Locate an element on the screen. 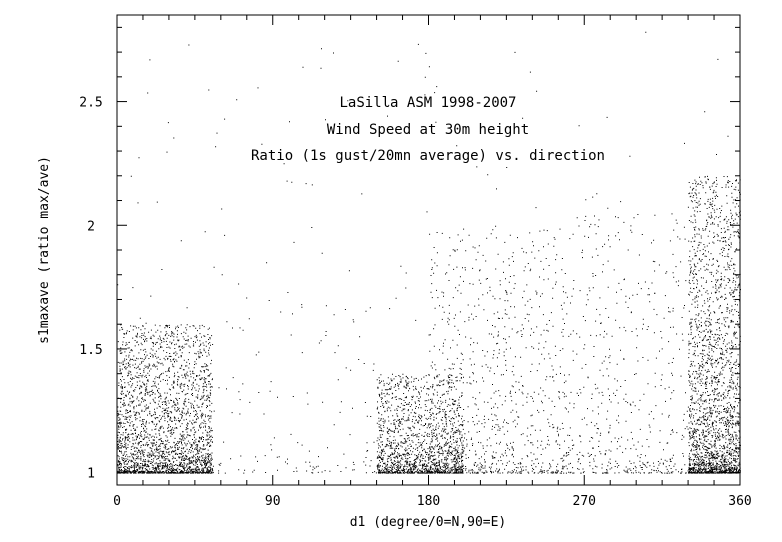  x-tick-label: 180 is located at coordinates (428, 501).